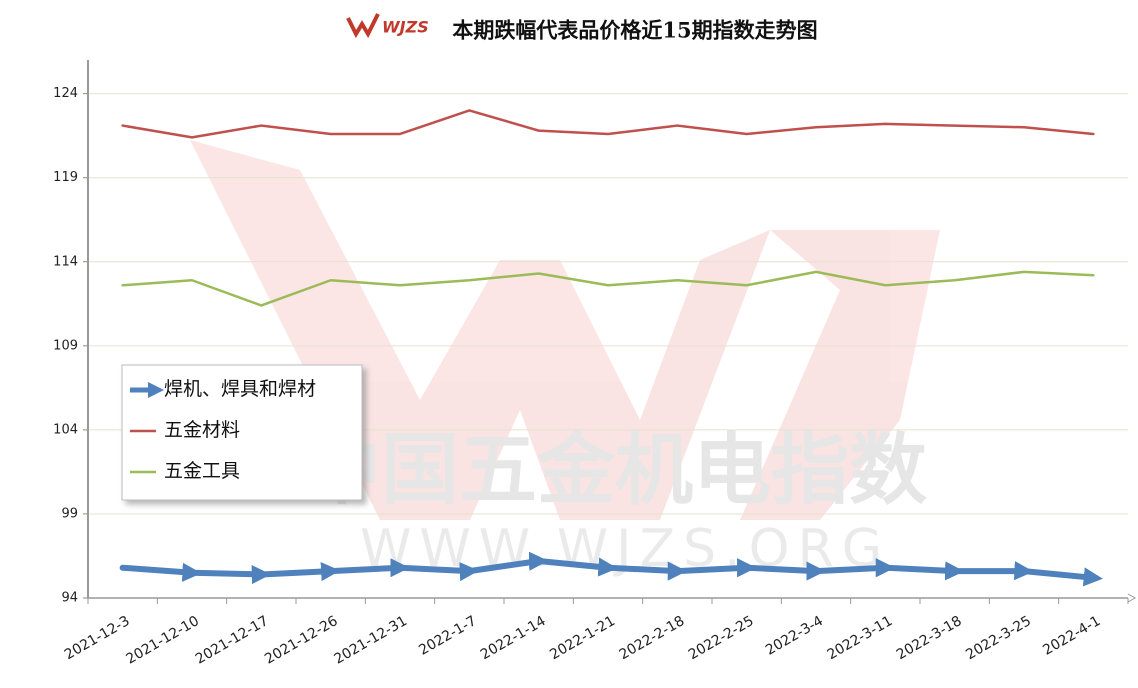 The height and width of the screenshot is (688, 1138). I want to click on x-tick-label: 2022-3-11, so click(860, 638).